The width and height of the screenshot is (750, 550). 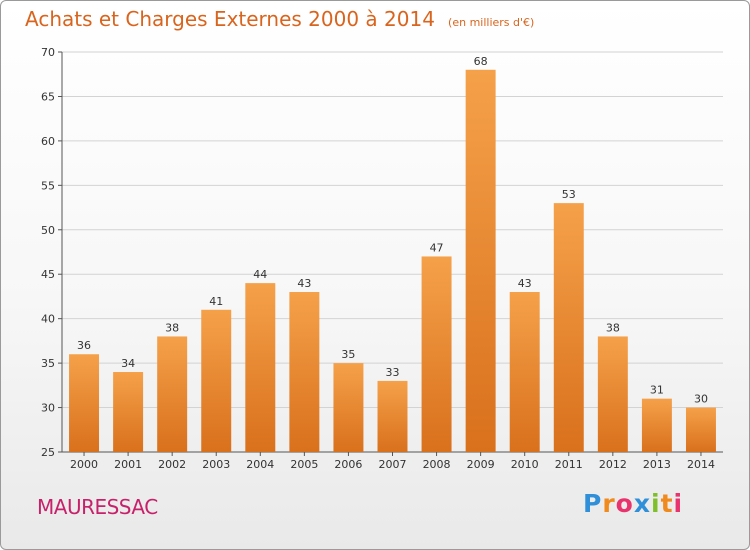 I want to click on x-tick-label-2010: 2010, so click(x=525, y=464).